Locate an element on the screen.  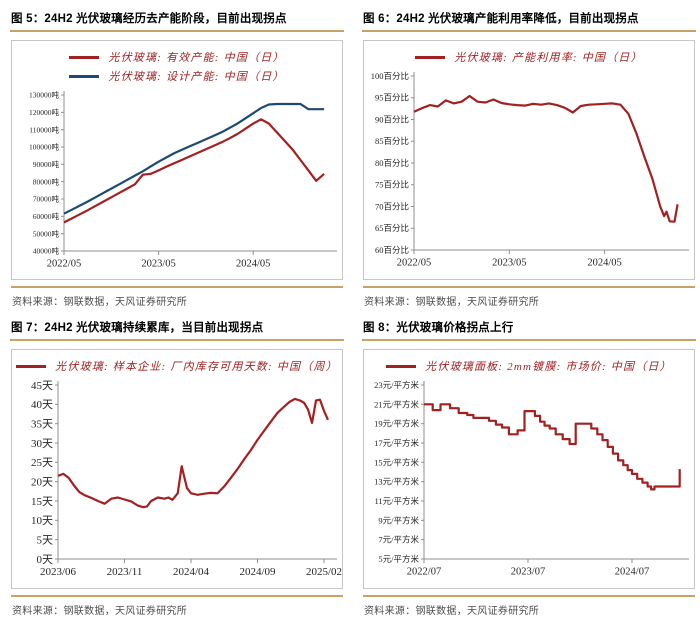
y-tick-label: 10天 is located at coordinates (42, 521).